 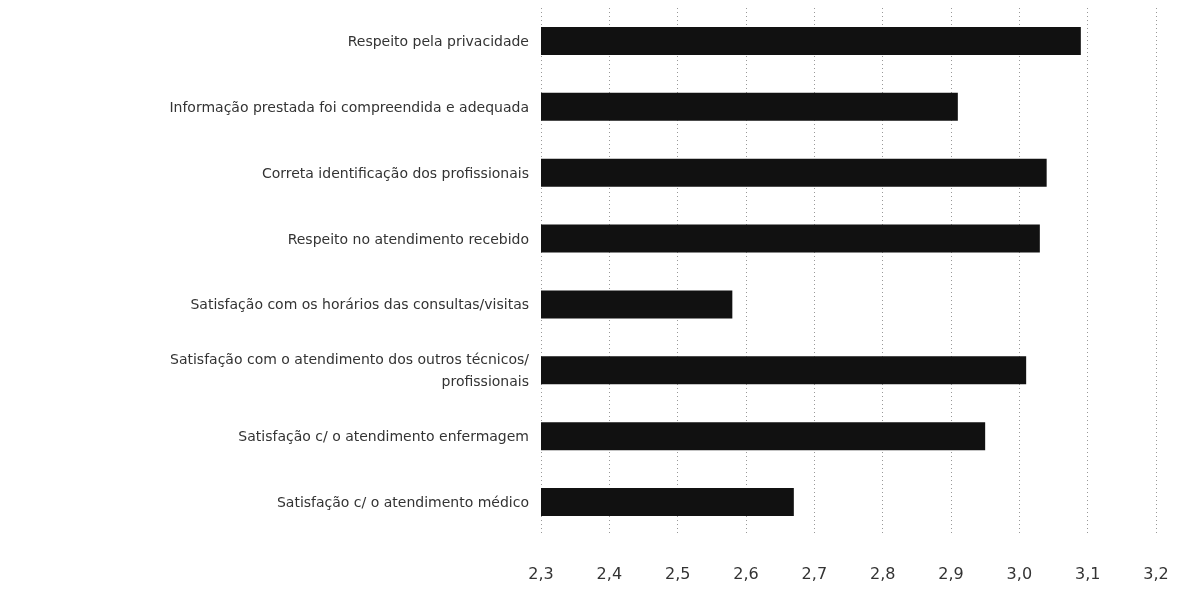 I want to click on y-tick-label: Correta identificação dos profissionais, so click(x=395, y=172).